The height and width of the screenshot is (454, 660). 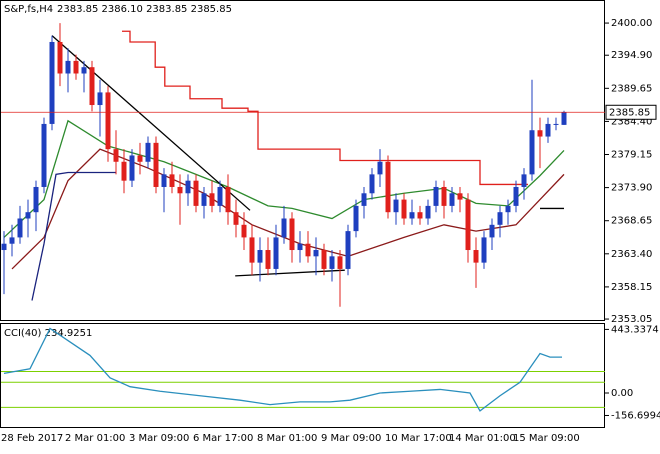 What do you see at coordinates (631, 23) in the screenshot?
I see `y-tick-label: 2400.00` at bounding box center [631, 23].